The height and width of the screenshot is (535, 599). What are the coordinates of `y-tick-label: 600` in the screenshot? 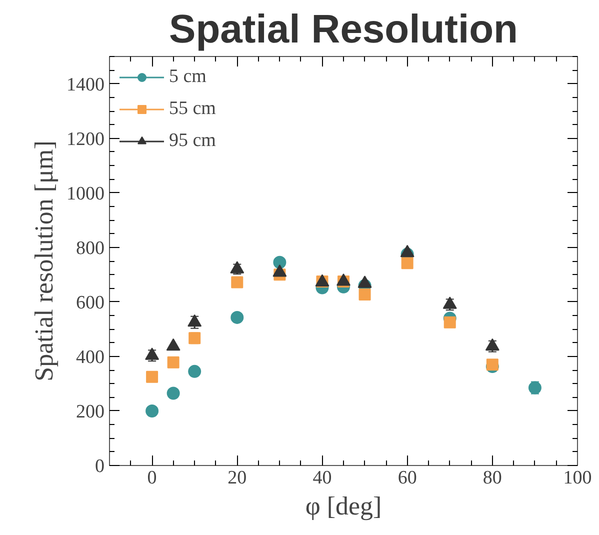 It's located at (90, 303).